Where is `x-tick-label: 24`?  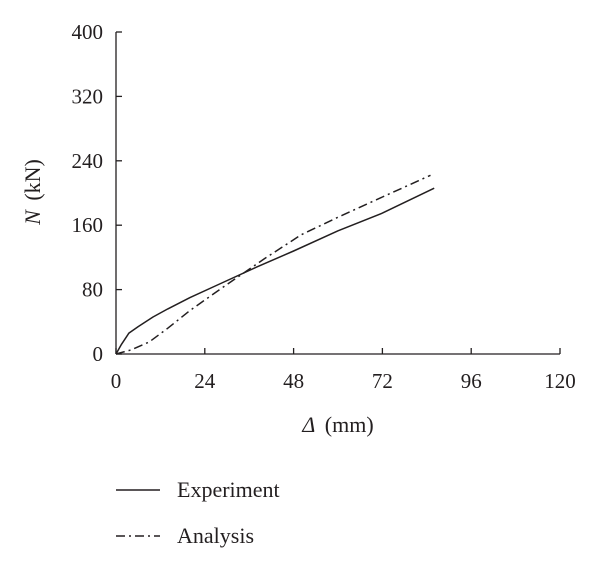 x-tick-label: 24 is located at coordinates (205, 381).